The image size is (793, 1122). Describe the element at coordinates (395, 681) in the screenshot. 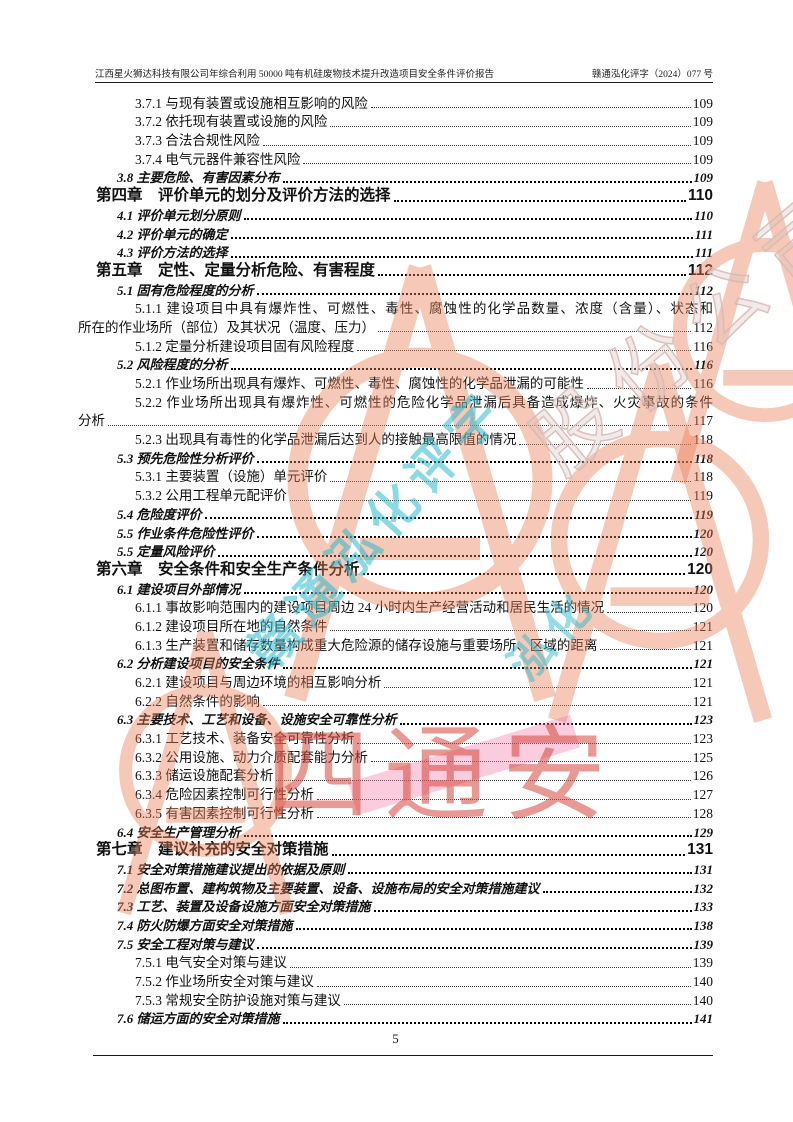

I see `toc-row: 6.2.1 建设项目与周边环境的相互影响分析 121` at that location.